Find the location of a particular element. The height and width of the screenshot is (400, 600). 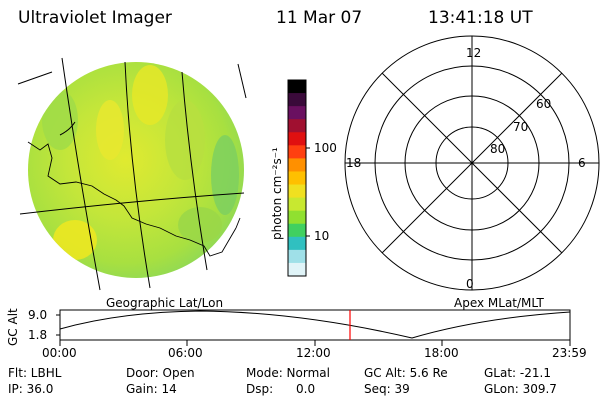

altitude-plot is located at coordinates (313, 327).